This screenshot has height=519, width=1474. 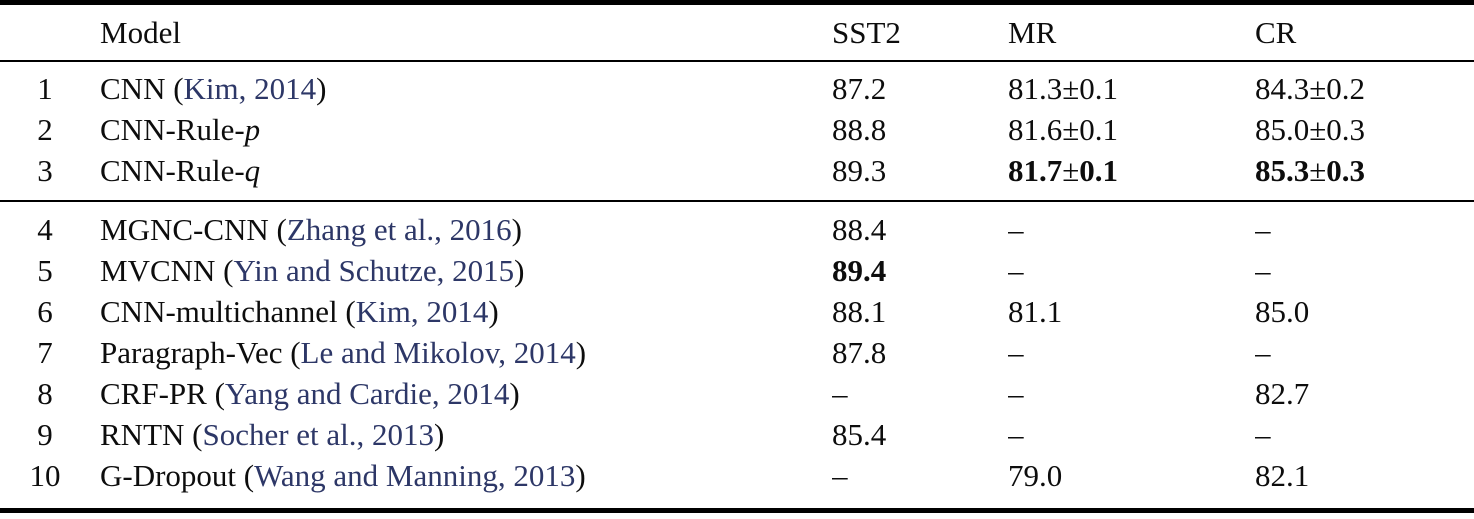 I want to click on table-row: 1 CNN (Kim, 2014) 87.2 81.3±0.1 84.3±0.2, so click(x=737, y=88).